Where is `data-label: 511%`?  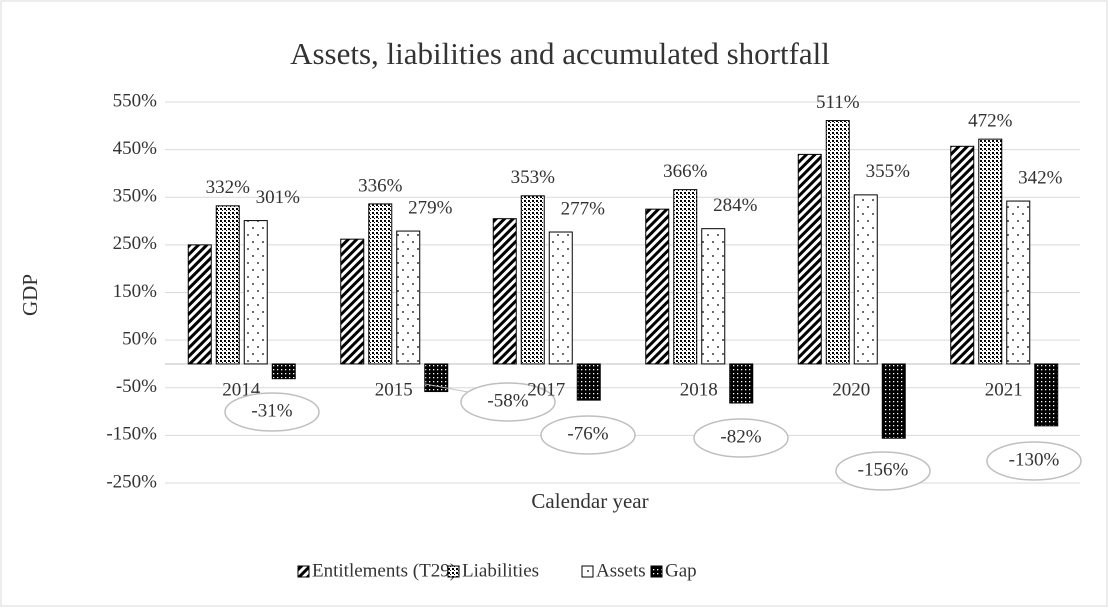
data-label: 511% is located at coordinates (838, 102).